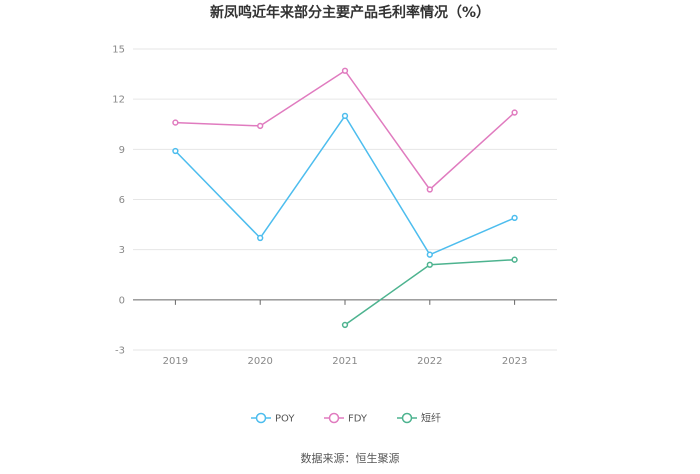 The width and height of the screenshot is (700, 474). What do you see at coordinates (429, 361) in the screenshot?
I see `x-tick-label: 2022` at bounding box center [429, 361].